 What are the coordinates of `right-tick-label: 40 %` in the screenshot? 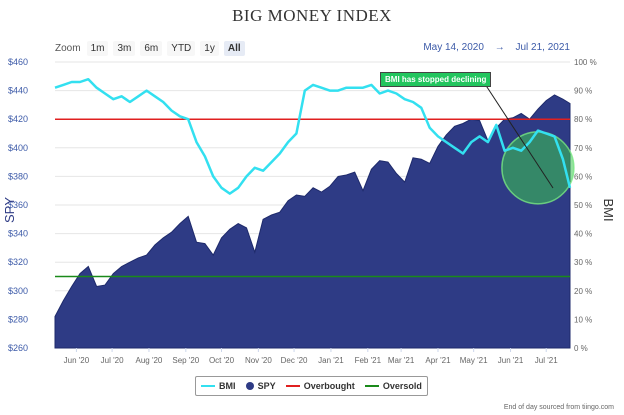 It's located at (583, 234).